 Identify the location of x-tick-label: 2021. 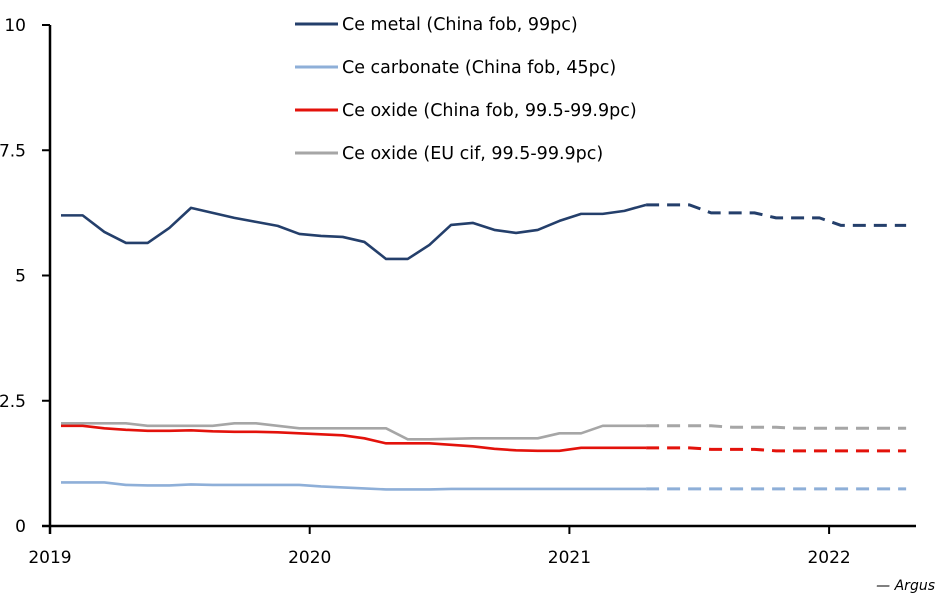
(569, 558).